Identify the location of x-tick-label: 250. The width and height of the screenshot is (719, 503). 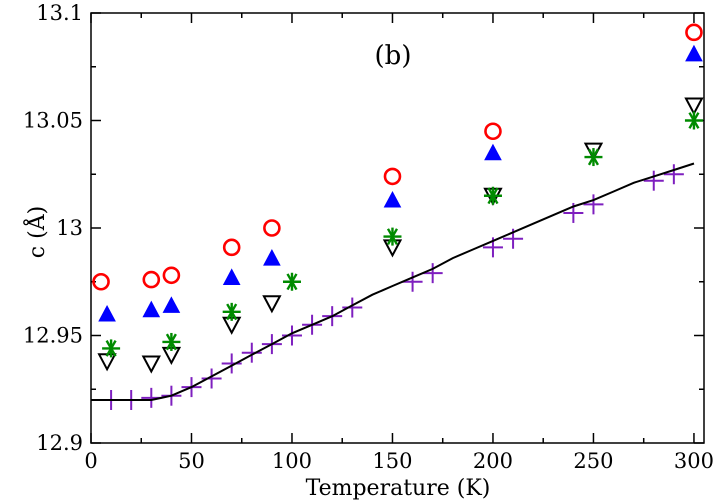
(593, 461).